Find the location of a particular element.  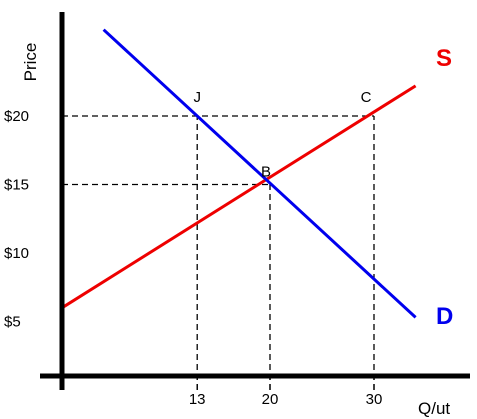

y-axis-title: Price is located at coordinates (30, 62).